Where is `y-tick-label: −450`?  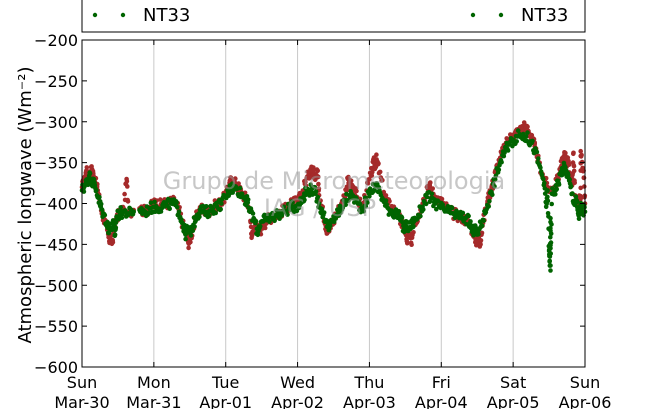
y-tick-label: −450 is located at coordinates (56, 244).